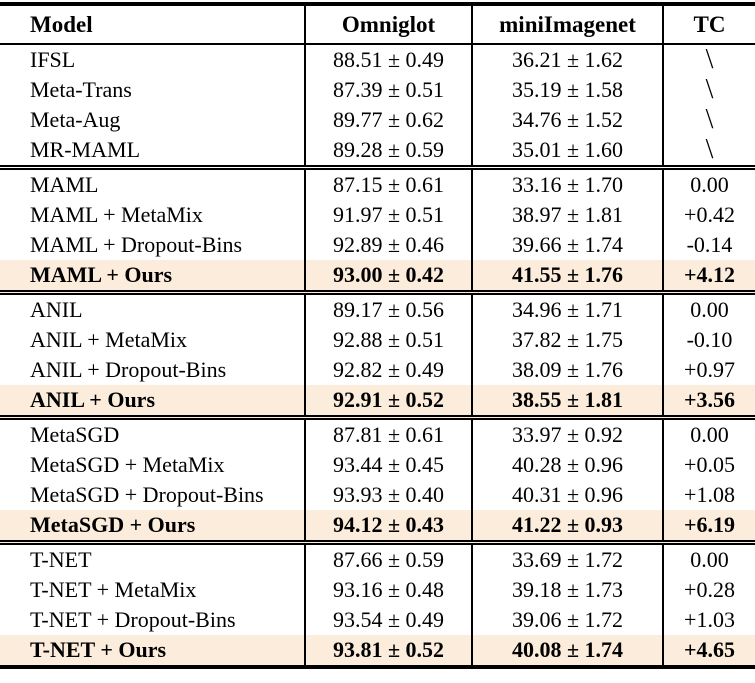 The width and height of the screenshot is (755, 683). I want to click on table-row: ANIL + Ours 92.91 ± 0.52 38.55 ± 1.81 +3.56, so click(377, 401).